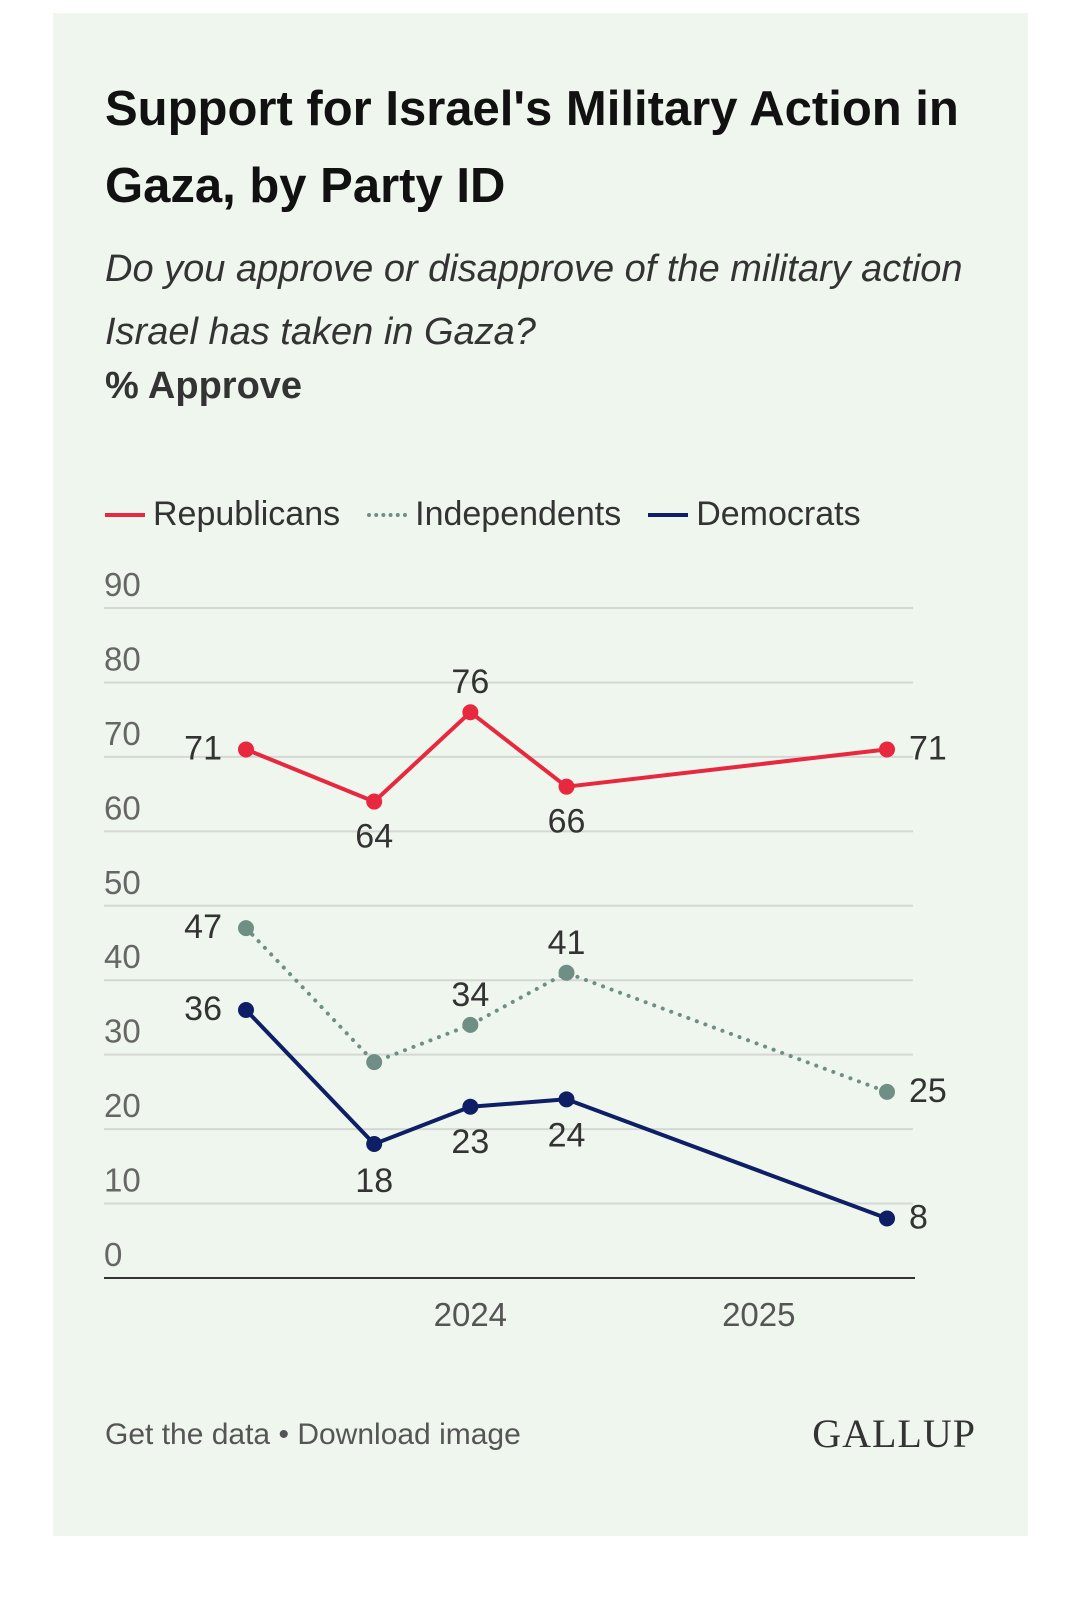 The height and width of the screenshot is (1611, 1080). I want to click on chart-legend: Republicans Independents Democrats, so click(496, 514).